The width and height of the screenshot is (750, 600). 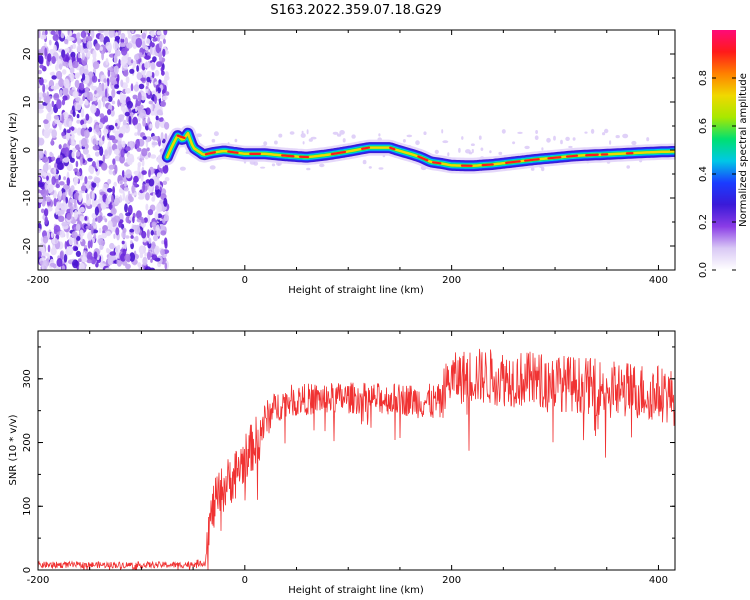 What do you see at coordinates (38, 580) in the screenshot?
I see `snr-x-tick-label: -200` at bounding box center [38, 580].